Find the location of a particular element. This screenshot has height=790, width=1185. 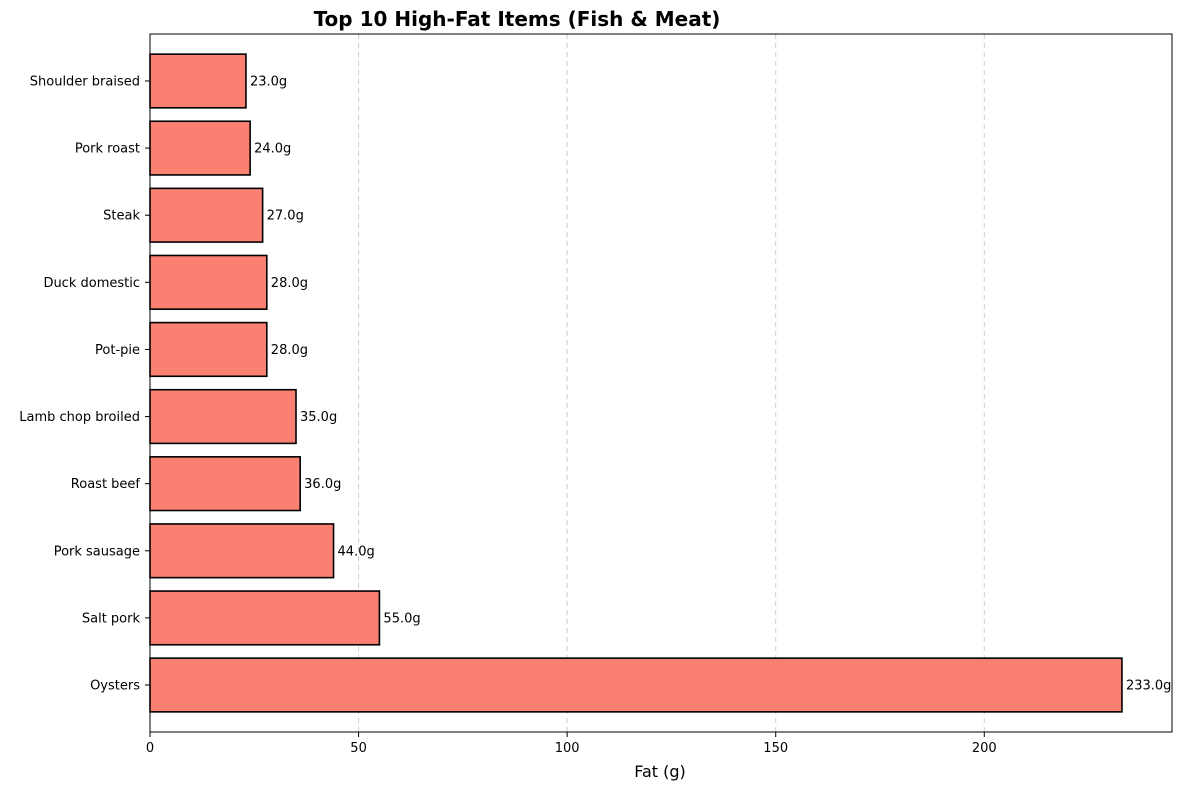

y-tick-label: Salt pork is located at coordinates (111, 618).